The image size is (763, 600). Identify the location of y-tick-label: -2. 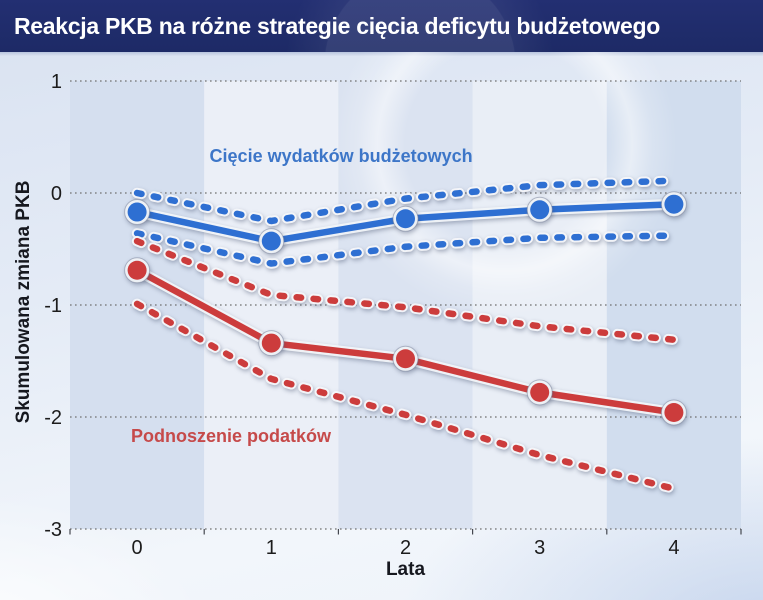
(53, 418).